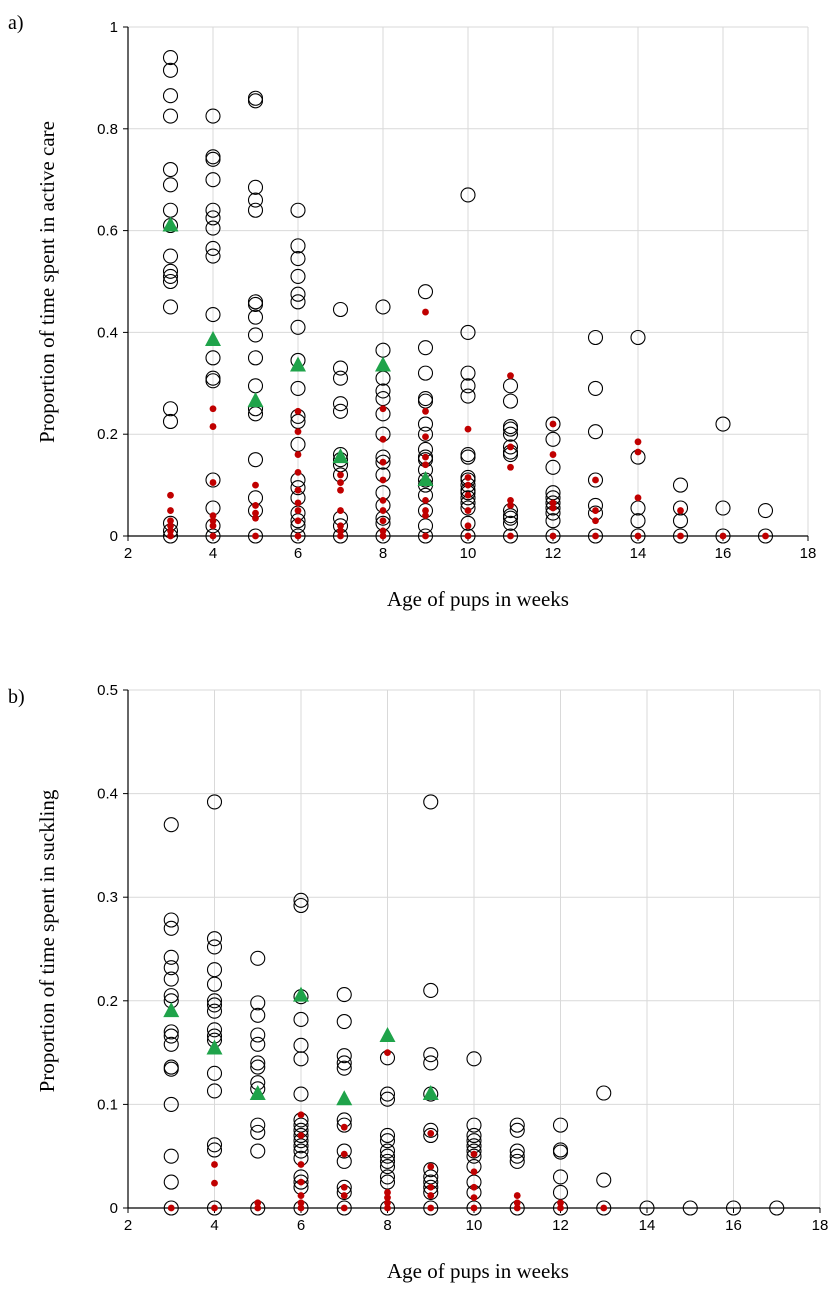 The height and width of the screenshot is (1300, 830). What do you see at coordinates (733, 1225) in the screenshot?
I see `x-tick-label: 16` at bounding box center [733, 1225].